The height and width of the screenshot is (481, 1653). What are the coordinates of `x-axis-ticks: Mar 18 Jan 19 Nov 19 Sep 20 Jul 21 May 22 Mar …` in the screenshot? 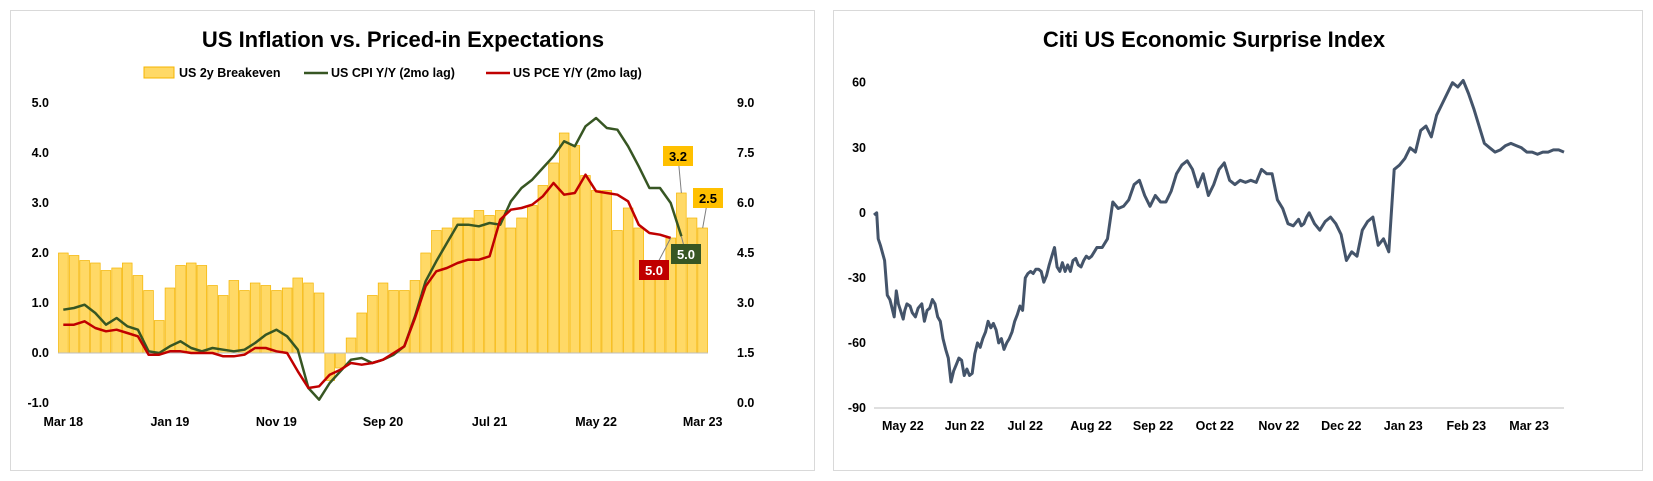 It's located at (382, 422).